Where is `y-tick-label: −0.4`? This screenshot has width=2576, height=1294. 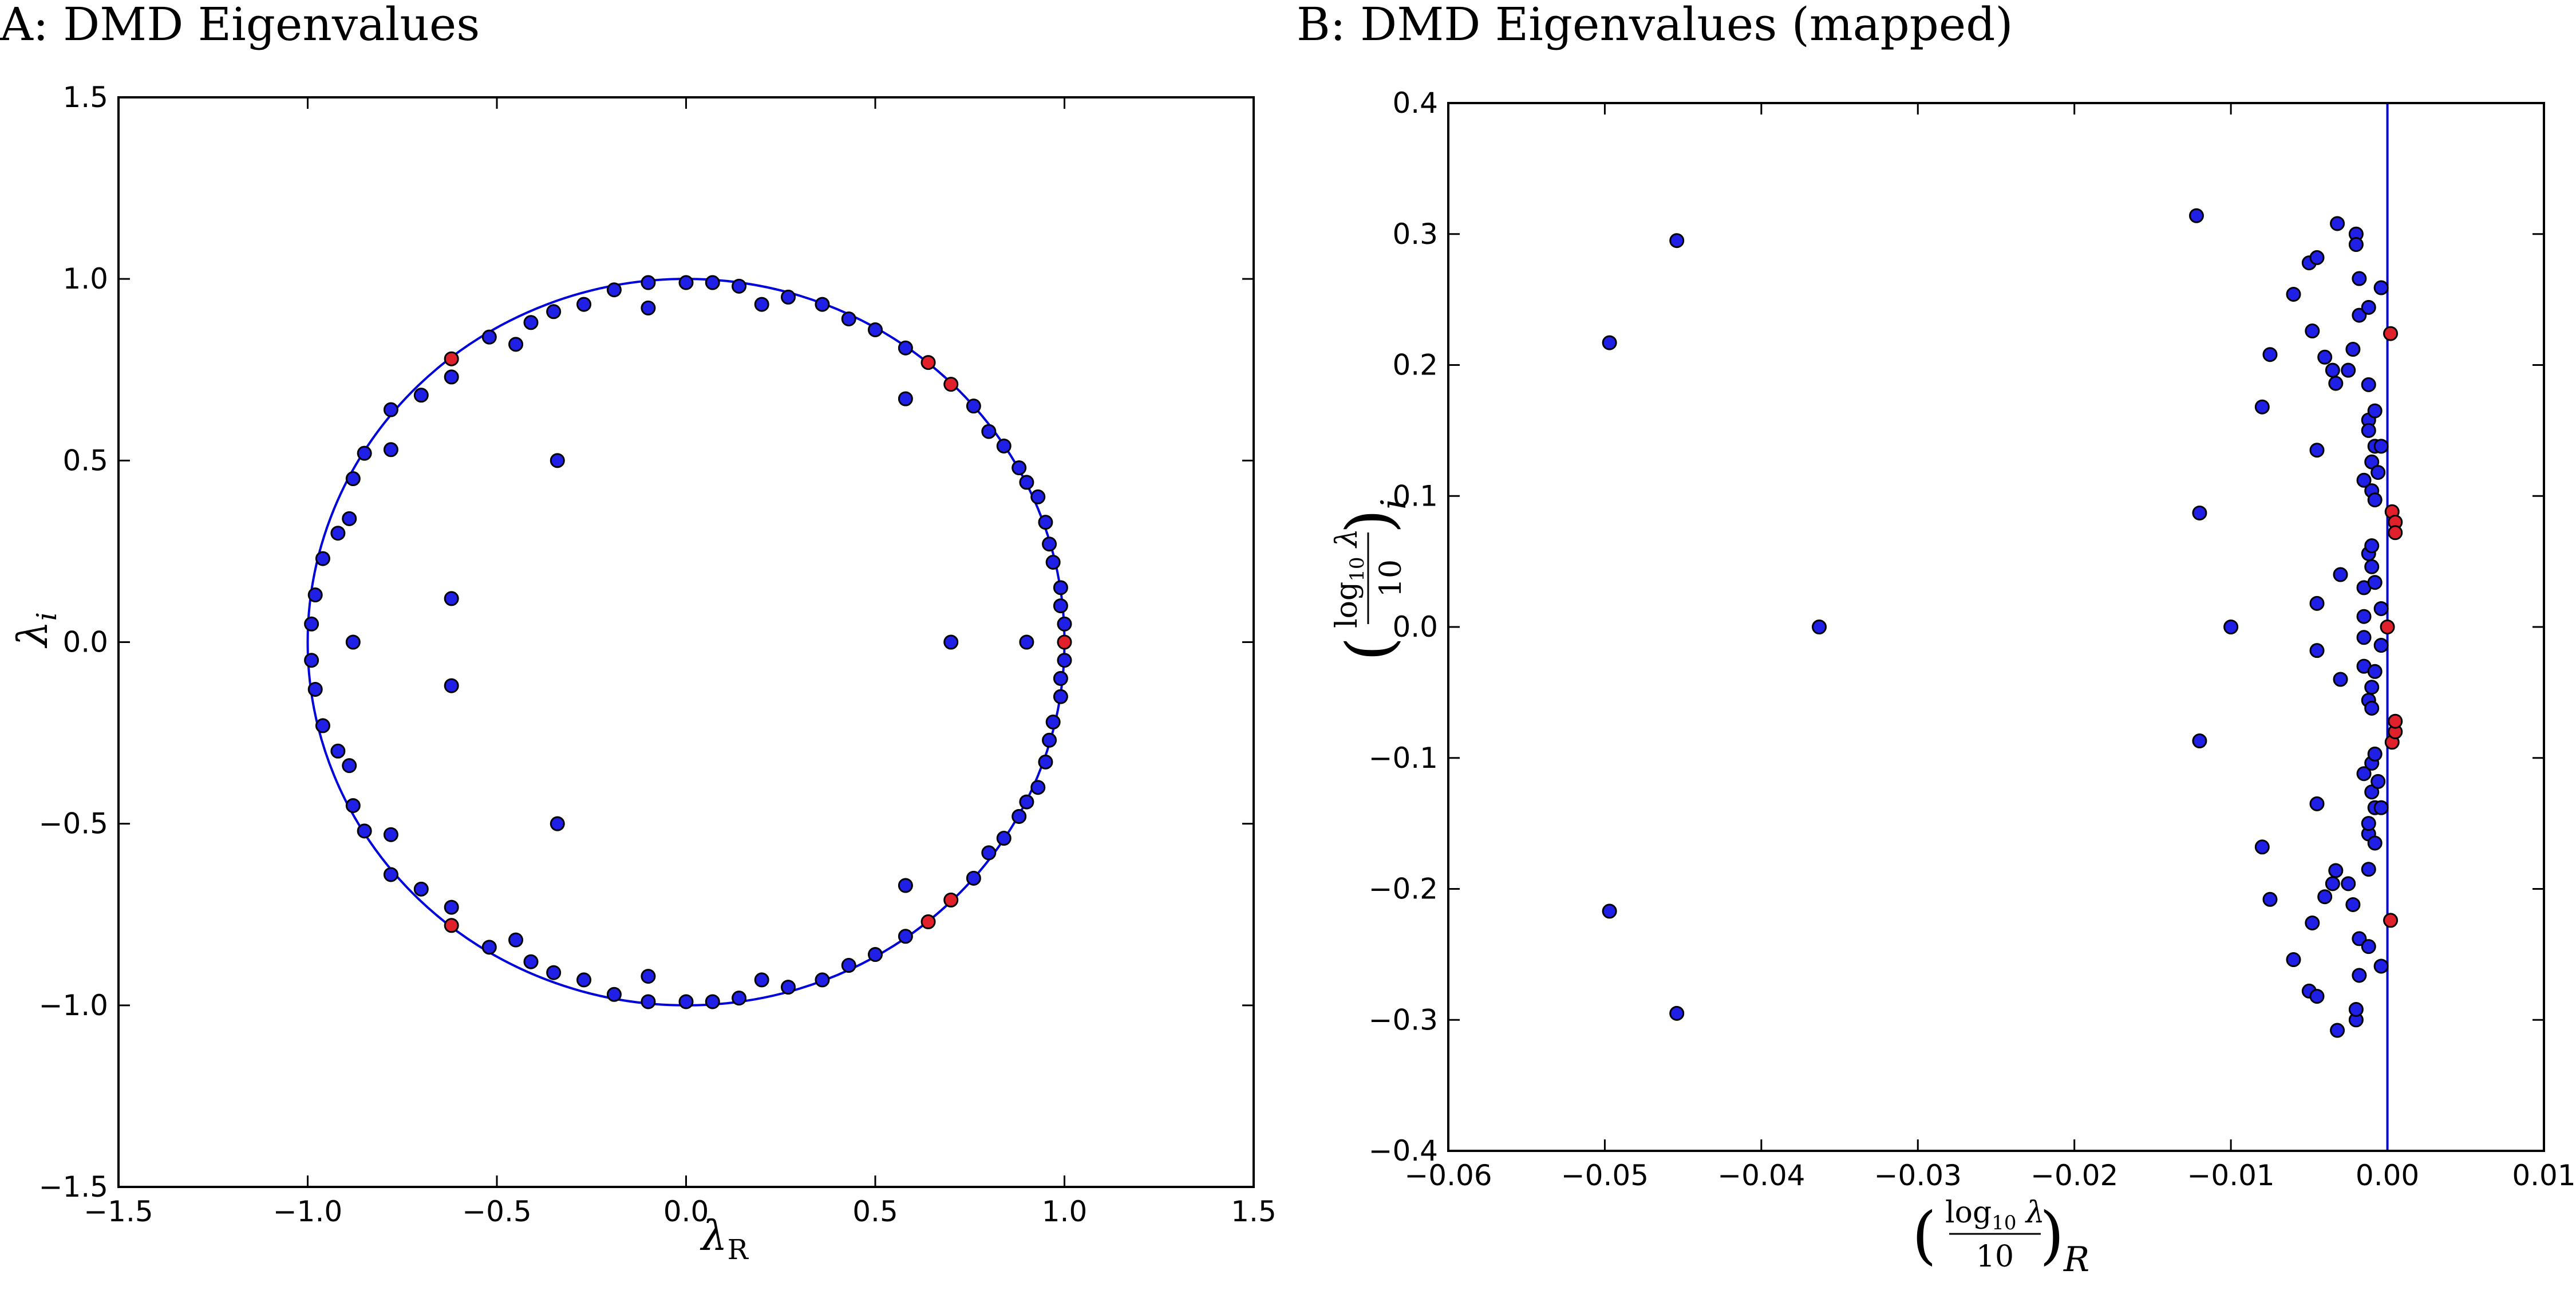 y-tick-label: −0.4 is located at coordinates (1403, 1150).